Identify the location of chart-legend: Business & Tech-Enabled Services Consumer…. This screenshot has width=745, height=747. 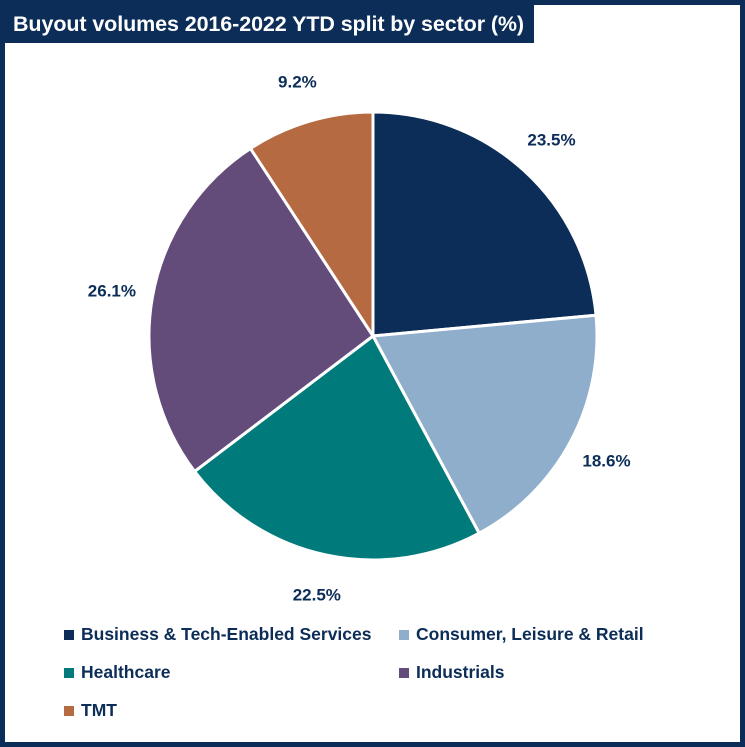
(394, 679).